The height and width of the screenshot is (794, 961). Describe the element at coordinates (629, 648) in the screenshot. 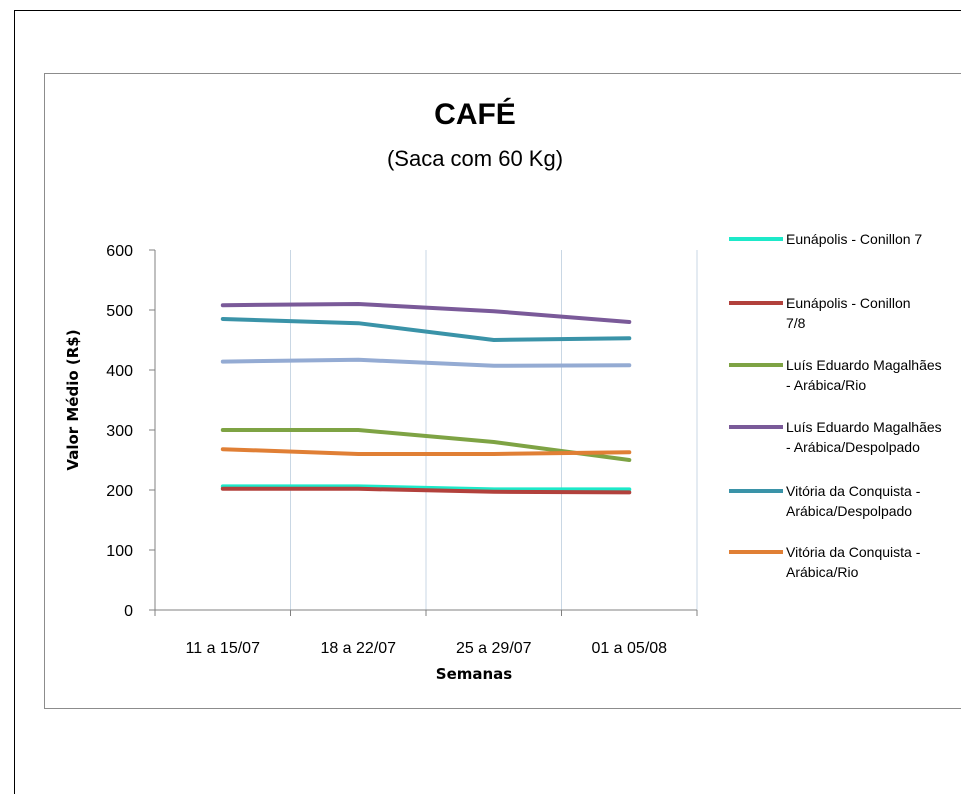

I see `x-tick-label: 01 a 05/08` at that location.